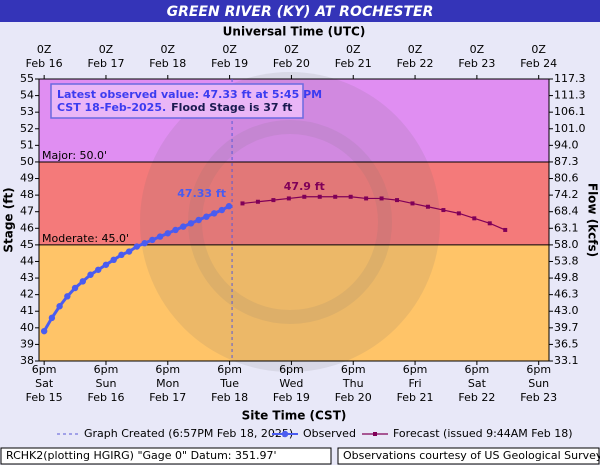 The width and height of the screenshot is (600, 465). Describe the element at coordinates (44, 397) in the screenshot. I see `x-tick-label: Feb 15` at that location.